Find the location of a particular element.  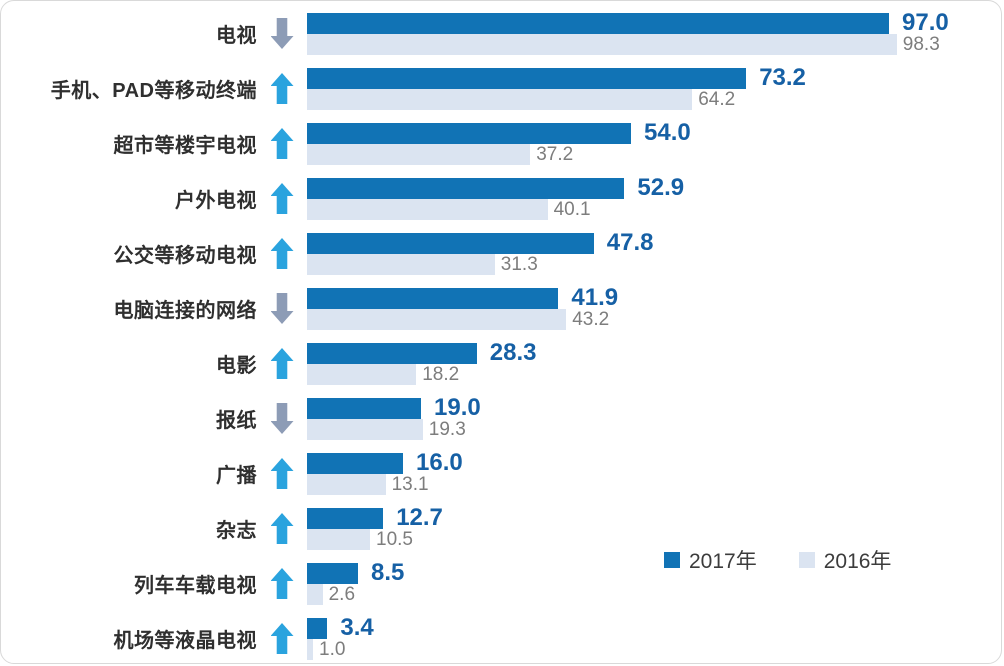

category-label: 报纸 is located at coordinates (236, 421).